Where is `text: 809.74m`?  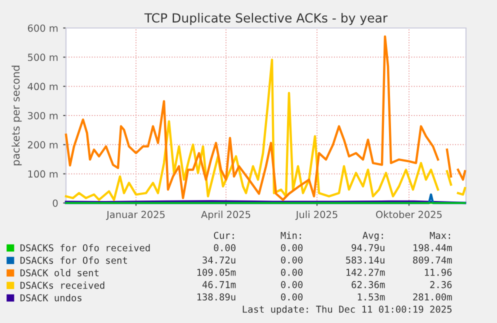
text: 809.74m is located at coordinates (432, 260).